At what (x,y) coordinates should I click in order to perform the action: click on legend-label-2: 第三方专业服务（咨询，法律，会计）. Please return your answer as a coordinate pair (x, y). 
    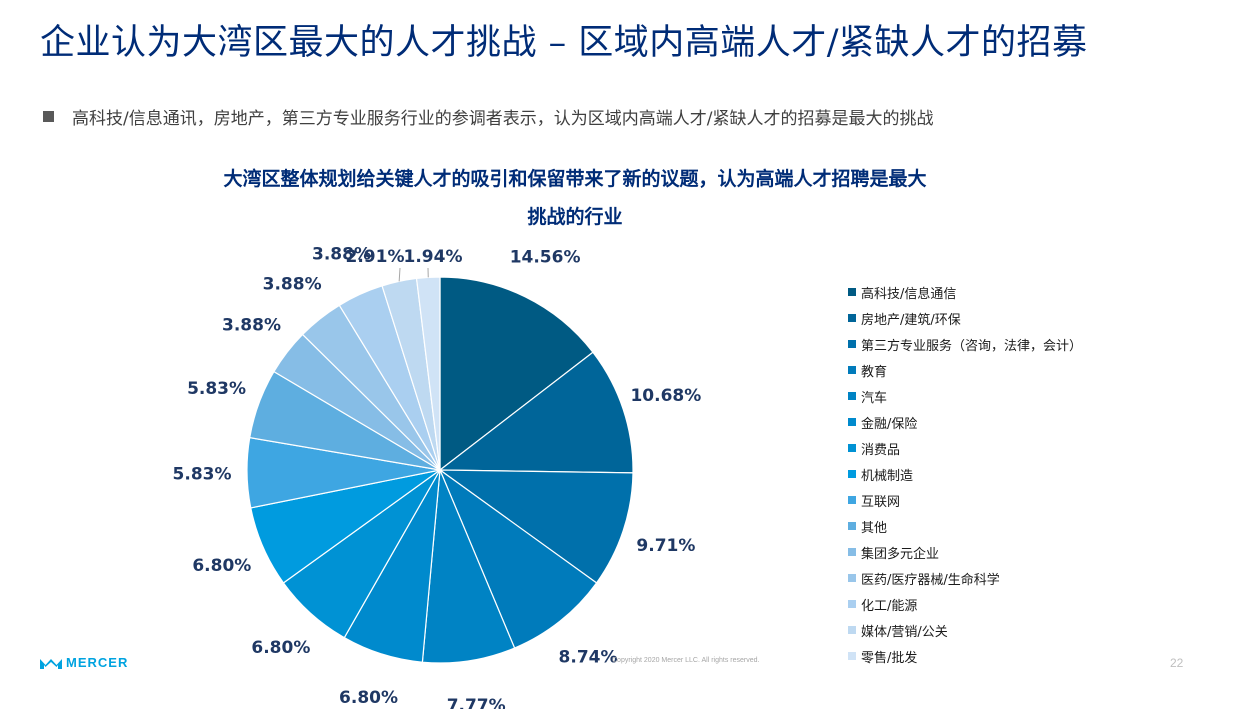
    Looking at the image, I should click on (972, 346).